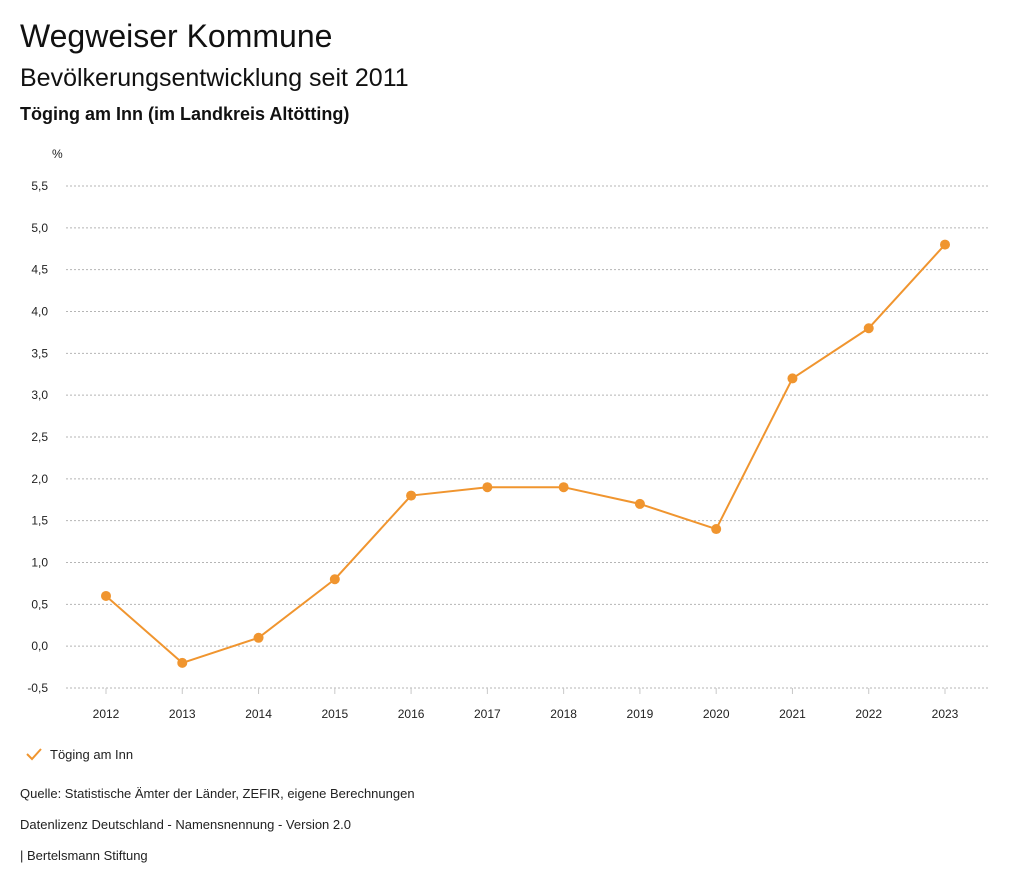  I want to click on x-tick-label: 2023, so click(945, 714).